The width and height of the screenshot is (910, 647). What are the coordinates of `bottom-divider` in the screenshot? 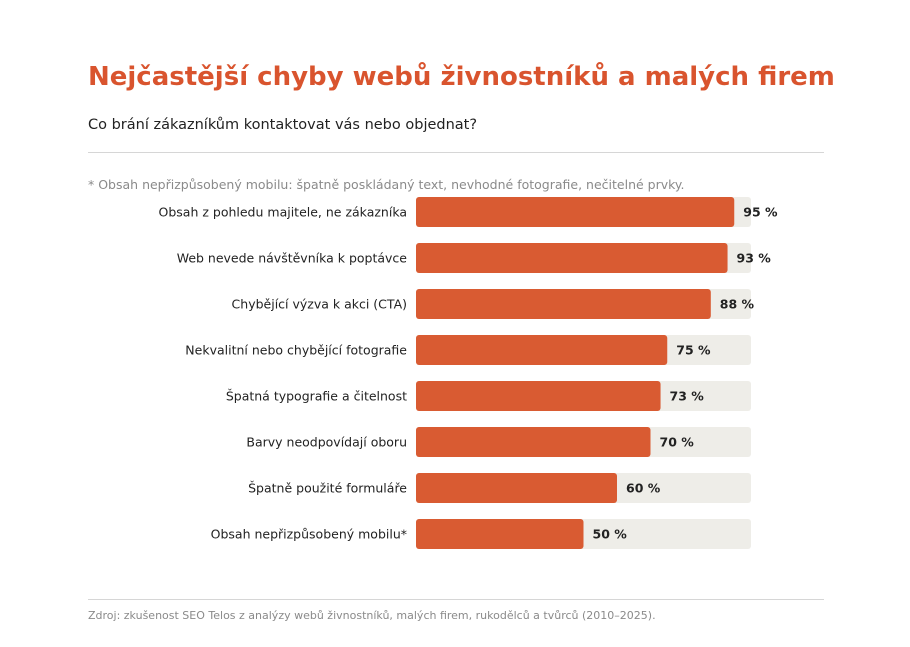 It's located at (456, 599).